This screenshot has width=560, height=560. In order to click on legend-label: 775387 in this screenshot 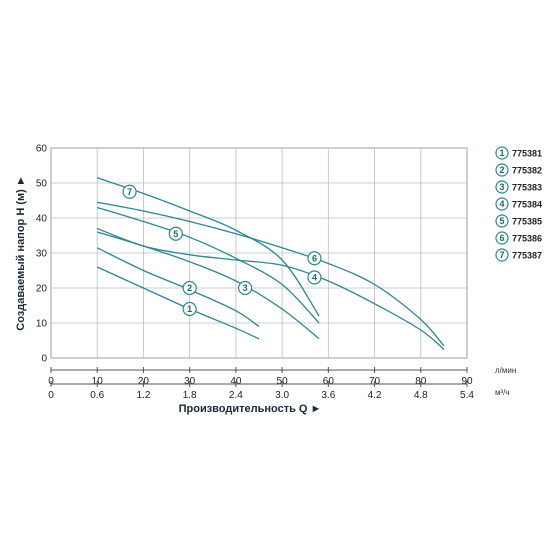, I will do `click(527, 255)`.